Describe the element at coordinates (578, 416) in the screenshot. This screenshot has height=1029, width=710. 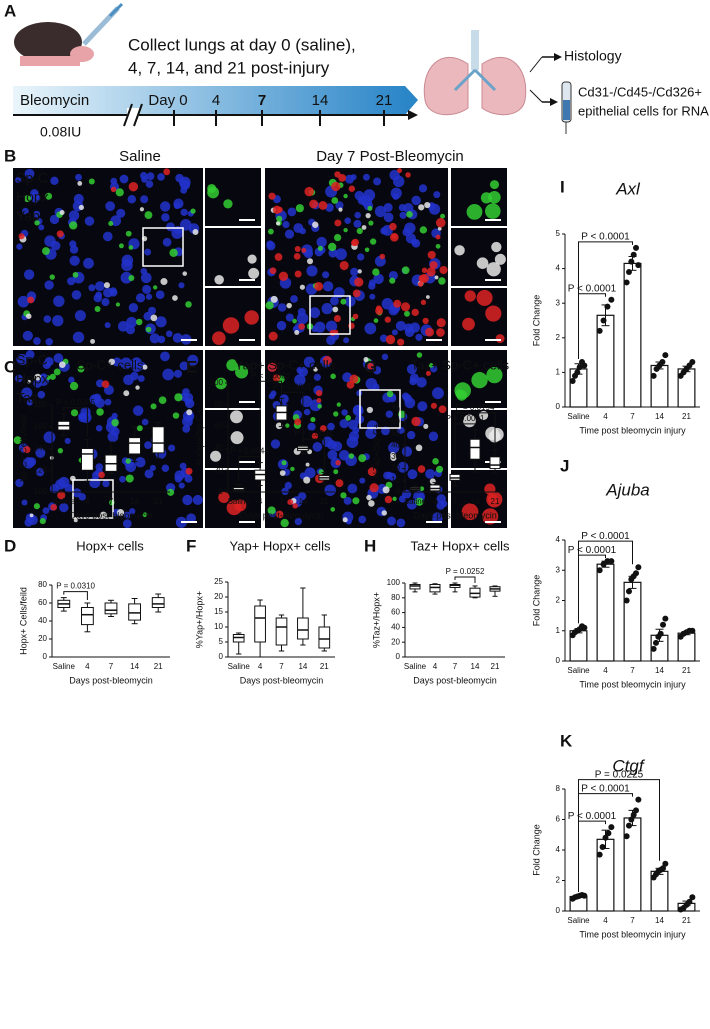
I see `x-tick-label: Saline` at that location.